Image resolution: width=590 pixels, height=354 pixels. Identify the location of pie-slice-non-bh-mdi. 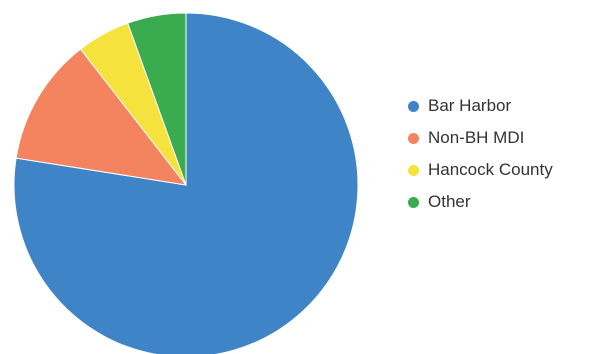
(101, 117).